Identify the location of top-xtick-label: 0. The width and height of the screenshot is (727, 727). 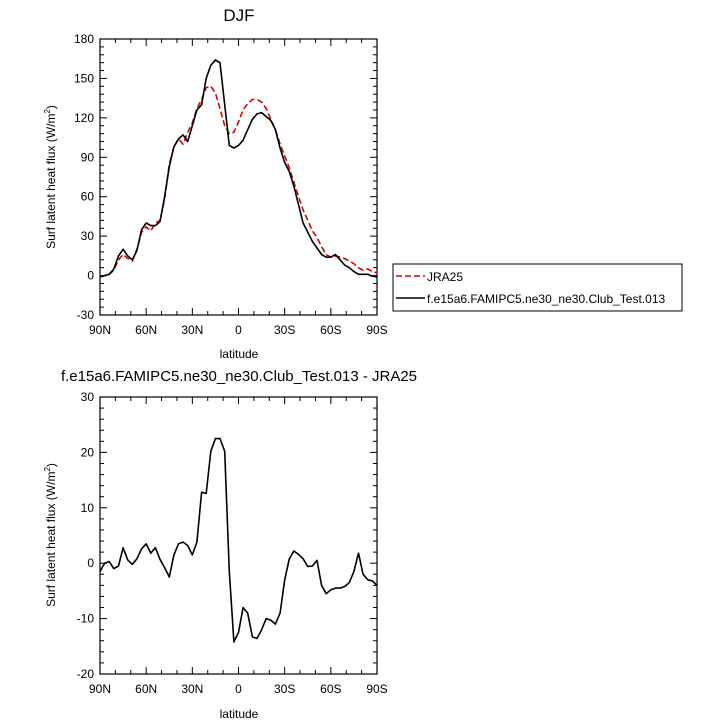
(238, 330).